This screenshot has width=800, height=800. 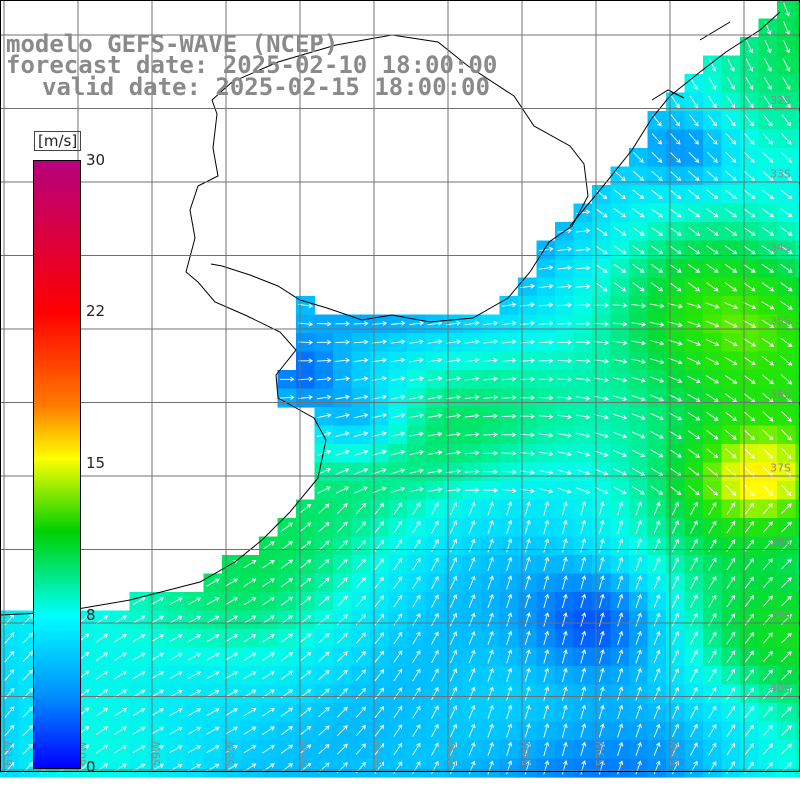 I want to click on longitude-label: 52W, so click(x=674, y=753).